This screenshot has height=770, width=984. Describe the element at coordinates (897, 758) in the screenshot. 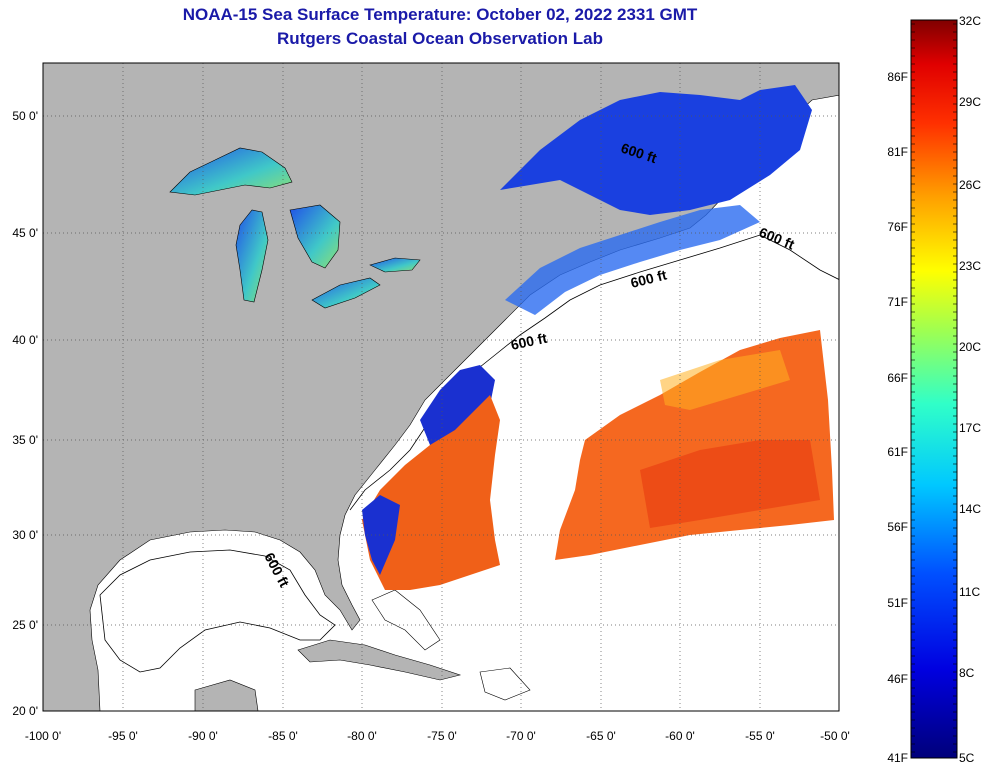

I see `colorbar-f-label: 41F` at that location.